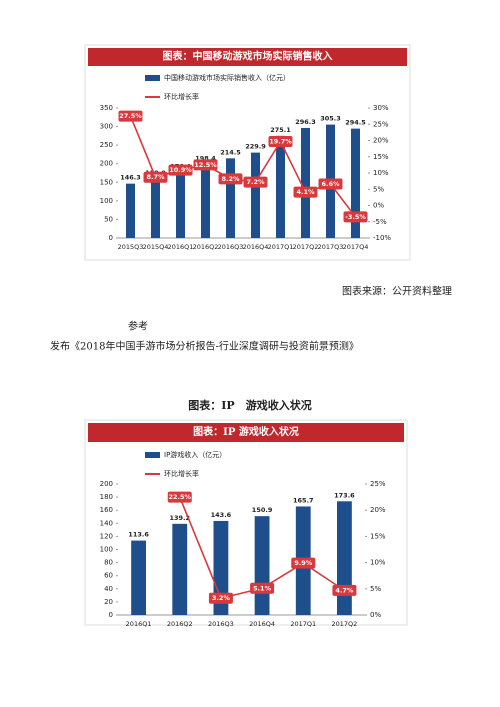 Image resolution: width=500 pixels, height=707 pixels. I want to click on x-tick-label: 2017Q4, so click(356, 247).